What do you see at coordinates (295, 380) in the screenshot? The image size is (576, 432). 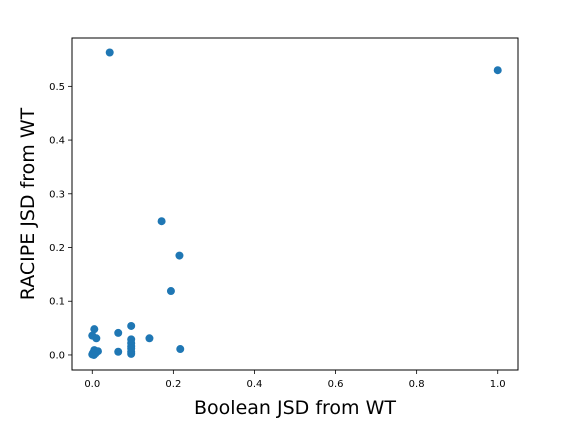 I see `x-axis-ticks: 0.0 0.2 0.4 0.6 0.8 1.0` at bounding box center [295, 380].